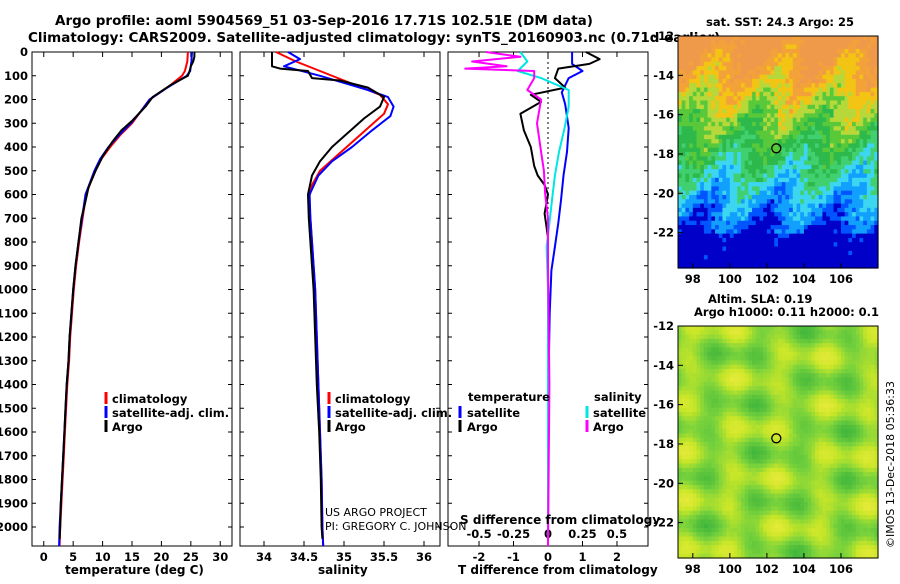 The width and height of the screenshot is (900, 584). What do you see at coordinates (582, 557) in the screenshot?
I see `t-diff-tick-label: 1` at bounding box center [582, 557].